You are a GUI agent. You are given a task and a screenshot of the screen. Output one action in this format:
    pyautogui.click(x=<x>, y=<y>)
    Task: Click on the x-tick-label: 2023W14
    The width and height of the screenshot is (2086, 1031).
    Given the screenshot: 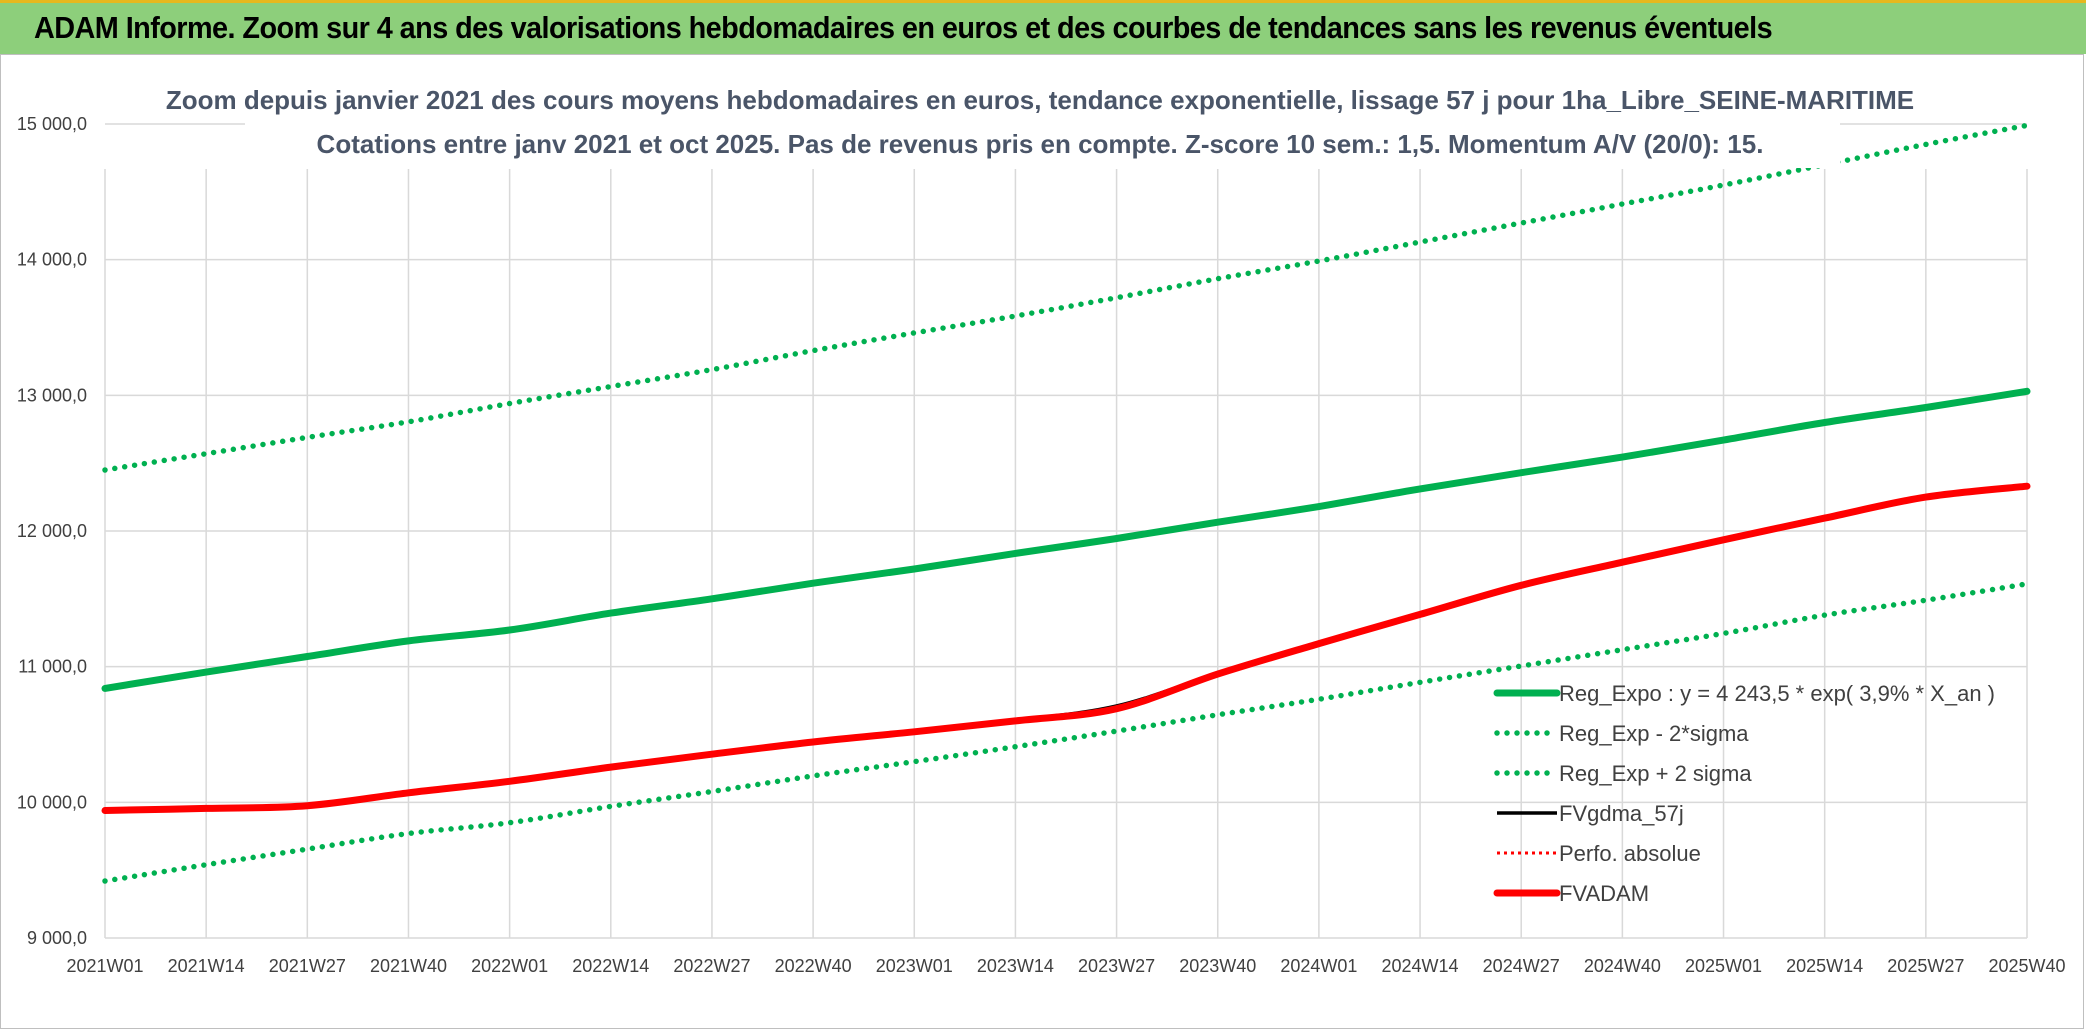 What is the action you would take?
    pyautogui.click(x=1015, y=966)
    